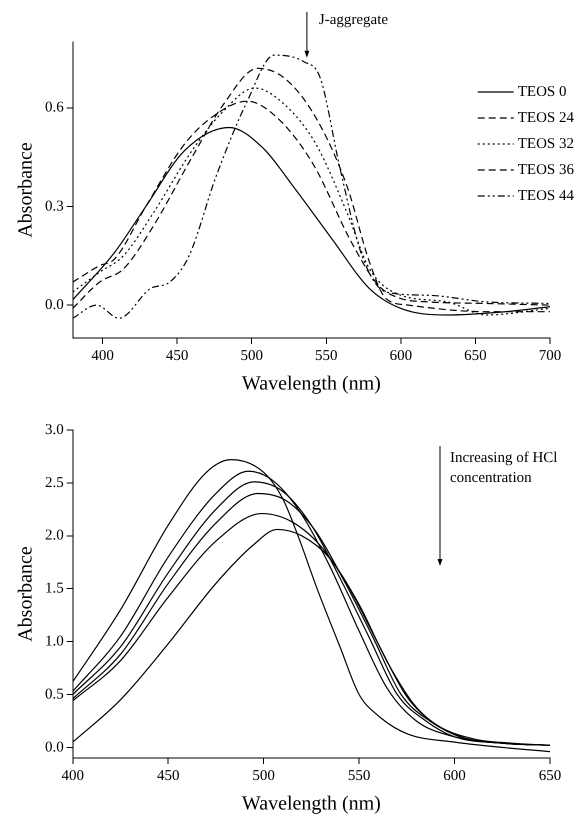 Image resolution: width=580 pixels, height=836 pixels. What do you see at coordinates (54, 642) in the screenshot?
I see `y-tick-label: 1.0` at bounding box center [54, 642].